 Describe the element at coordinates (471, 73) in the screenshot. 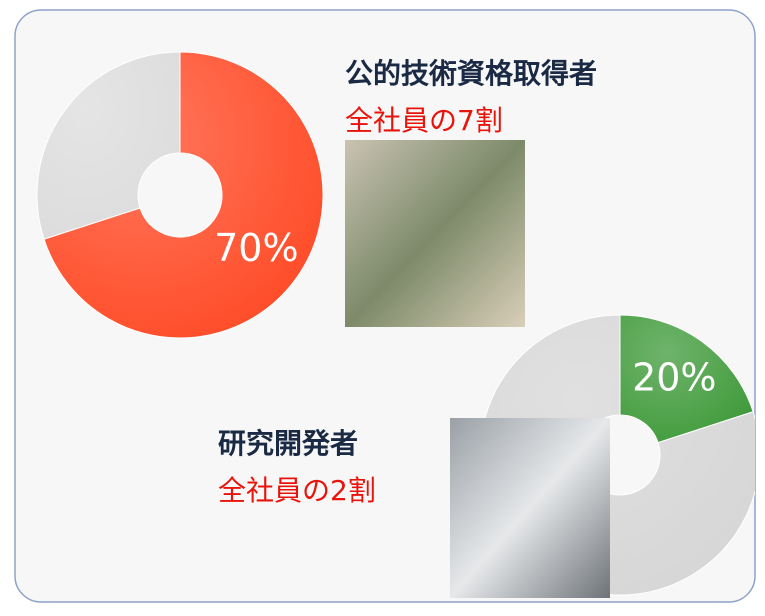

I see `chart-title: 公的技術資格取得者` at that location.